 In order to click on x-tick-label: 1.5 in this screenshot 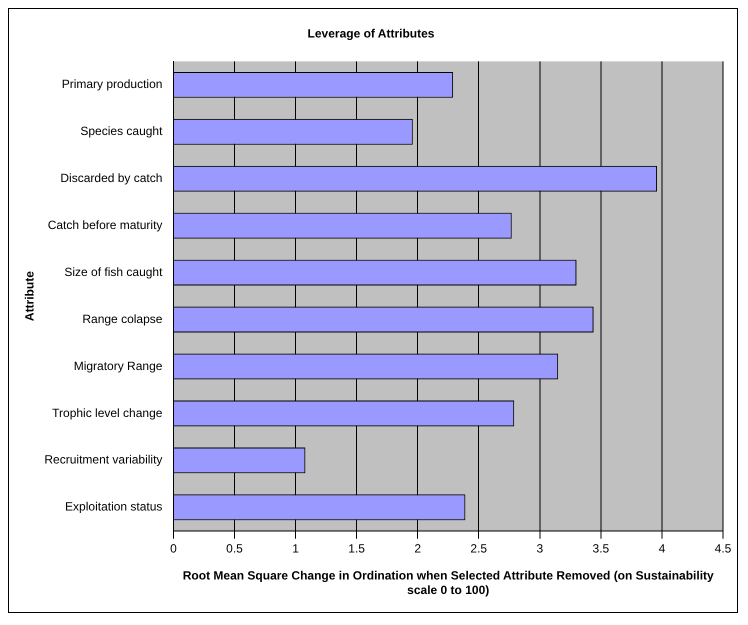, I will do `click(357, 548)`.